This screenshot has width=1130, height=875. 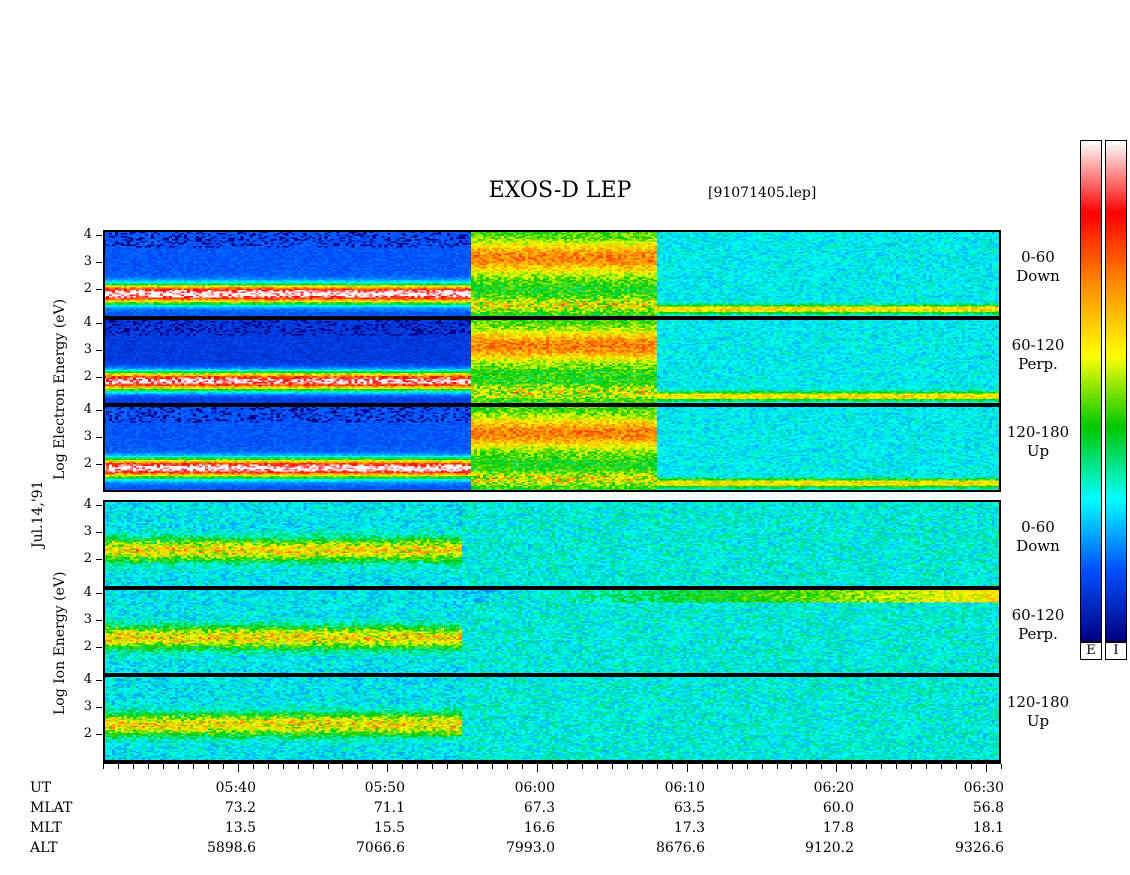 I want to click on panel-label-line: Down, so click(x=1038, y=276).